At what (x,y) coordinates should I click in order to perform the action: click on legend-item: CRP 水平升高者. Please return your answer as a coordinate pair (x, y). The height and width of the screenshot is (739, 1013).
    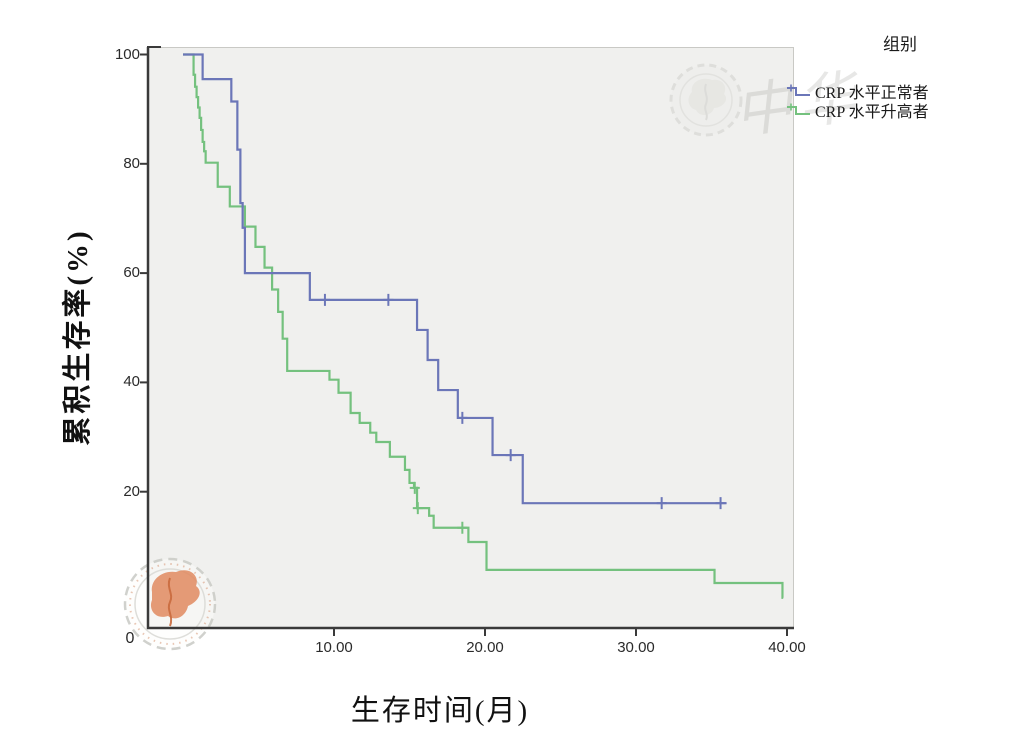
    Looking at the image, I should click on (896, 110).